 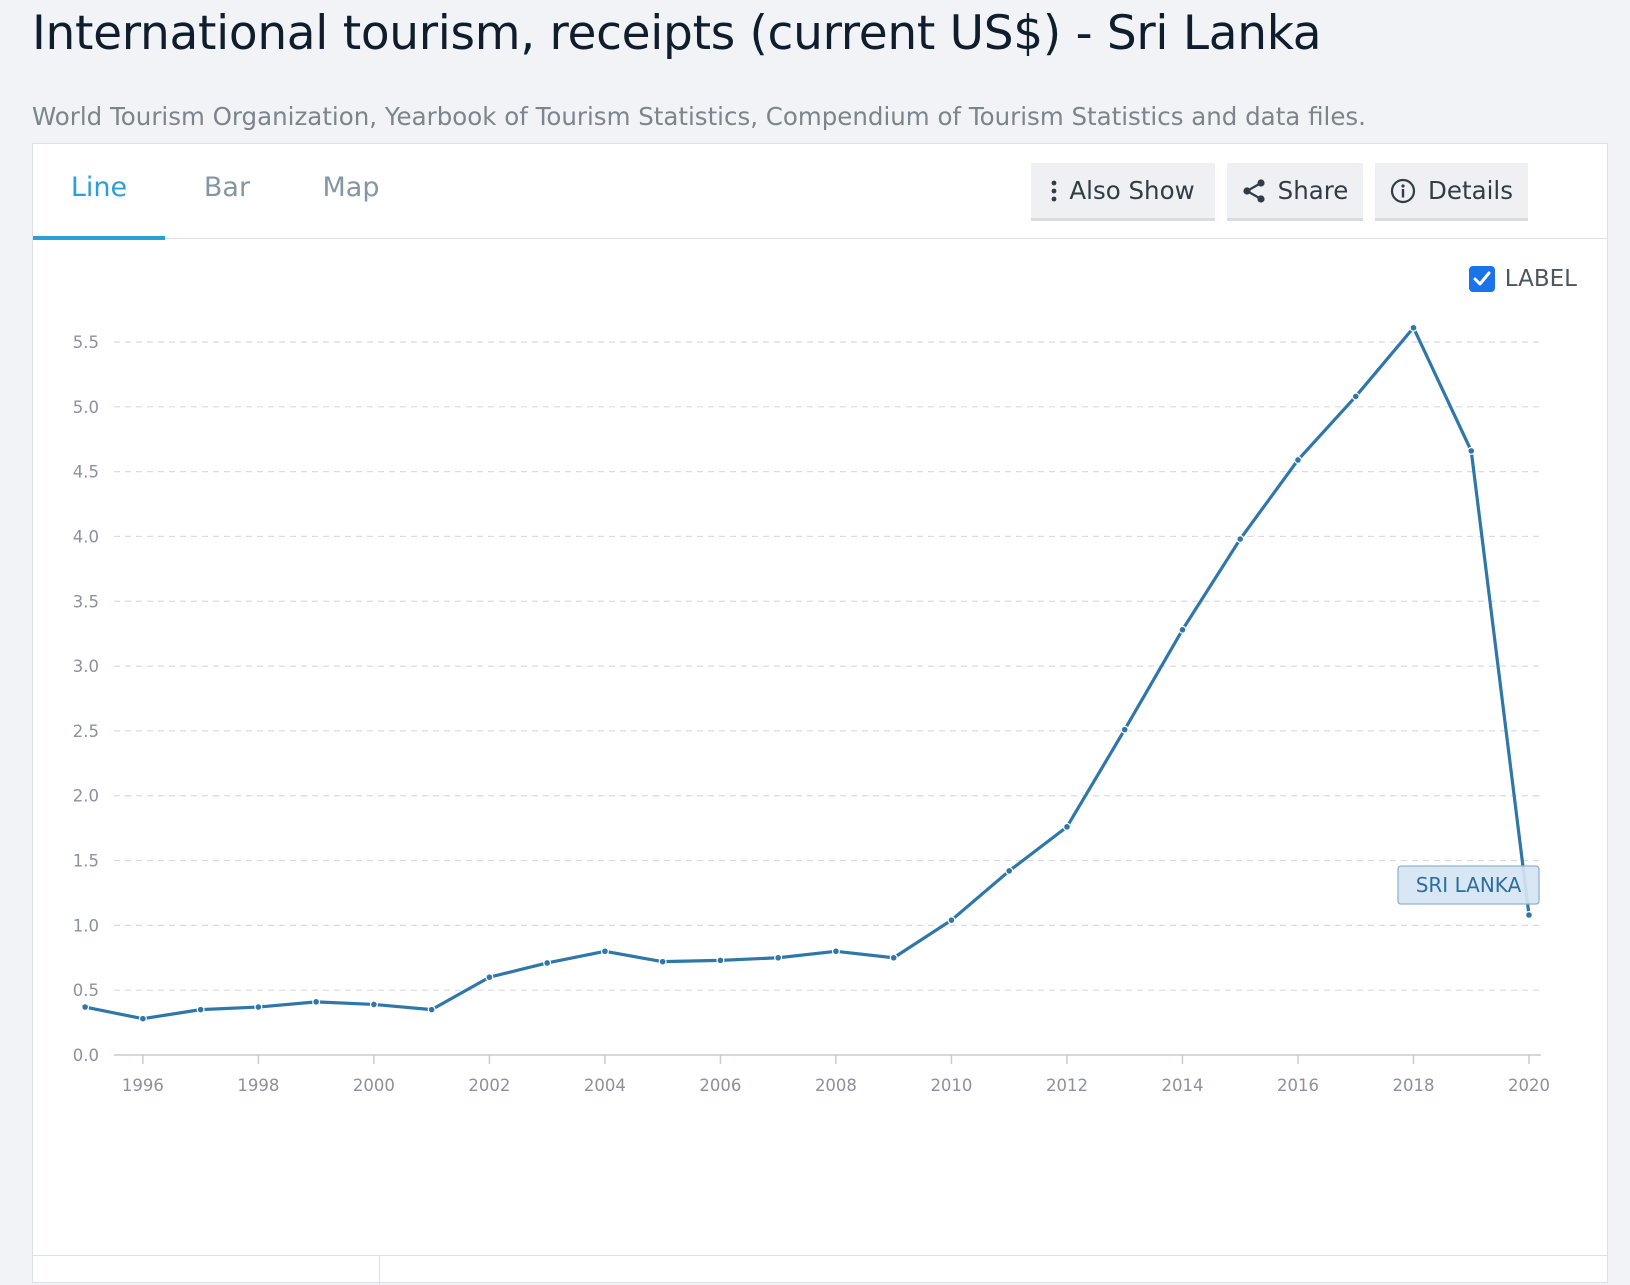 I want to click on y-tick-label: 4.5, so click(x=86, y=472).